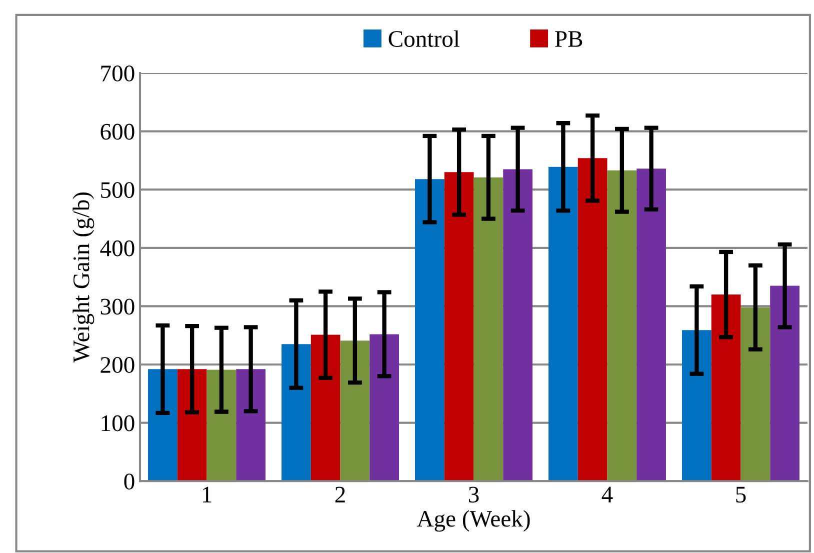  Describe the element at coordinates (207, 494) in the screenshot. I see `x-tick-label: 1` at that location.